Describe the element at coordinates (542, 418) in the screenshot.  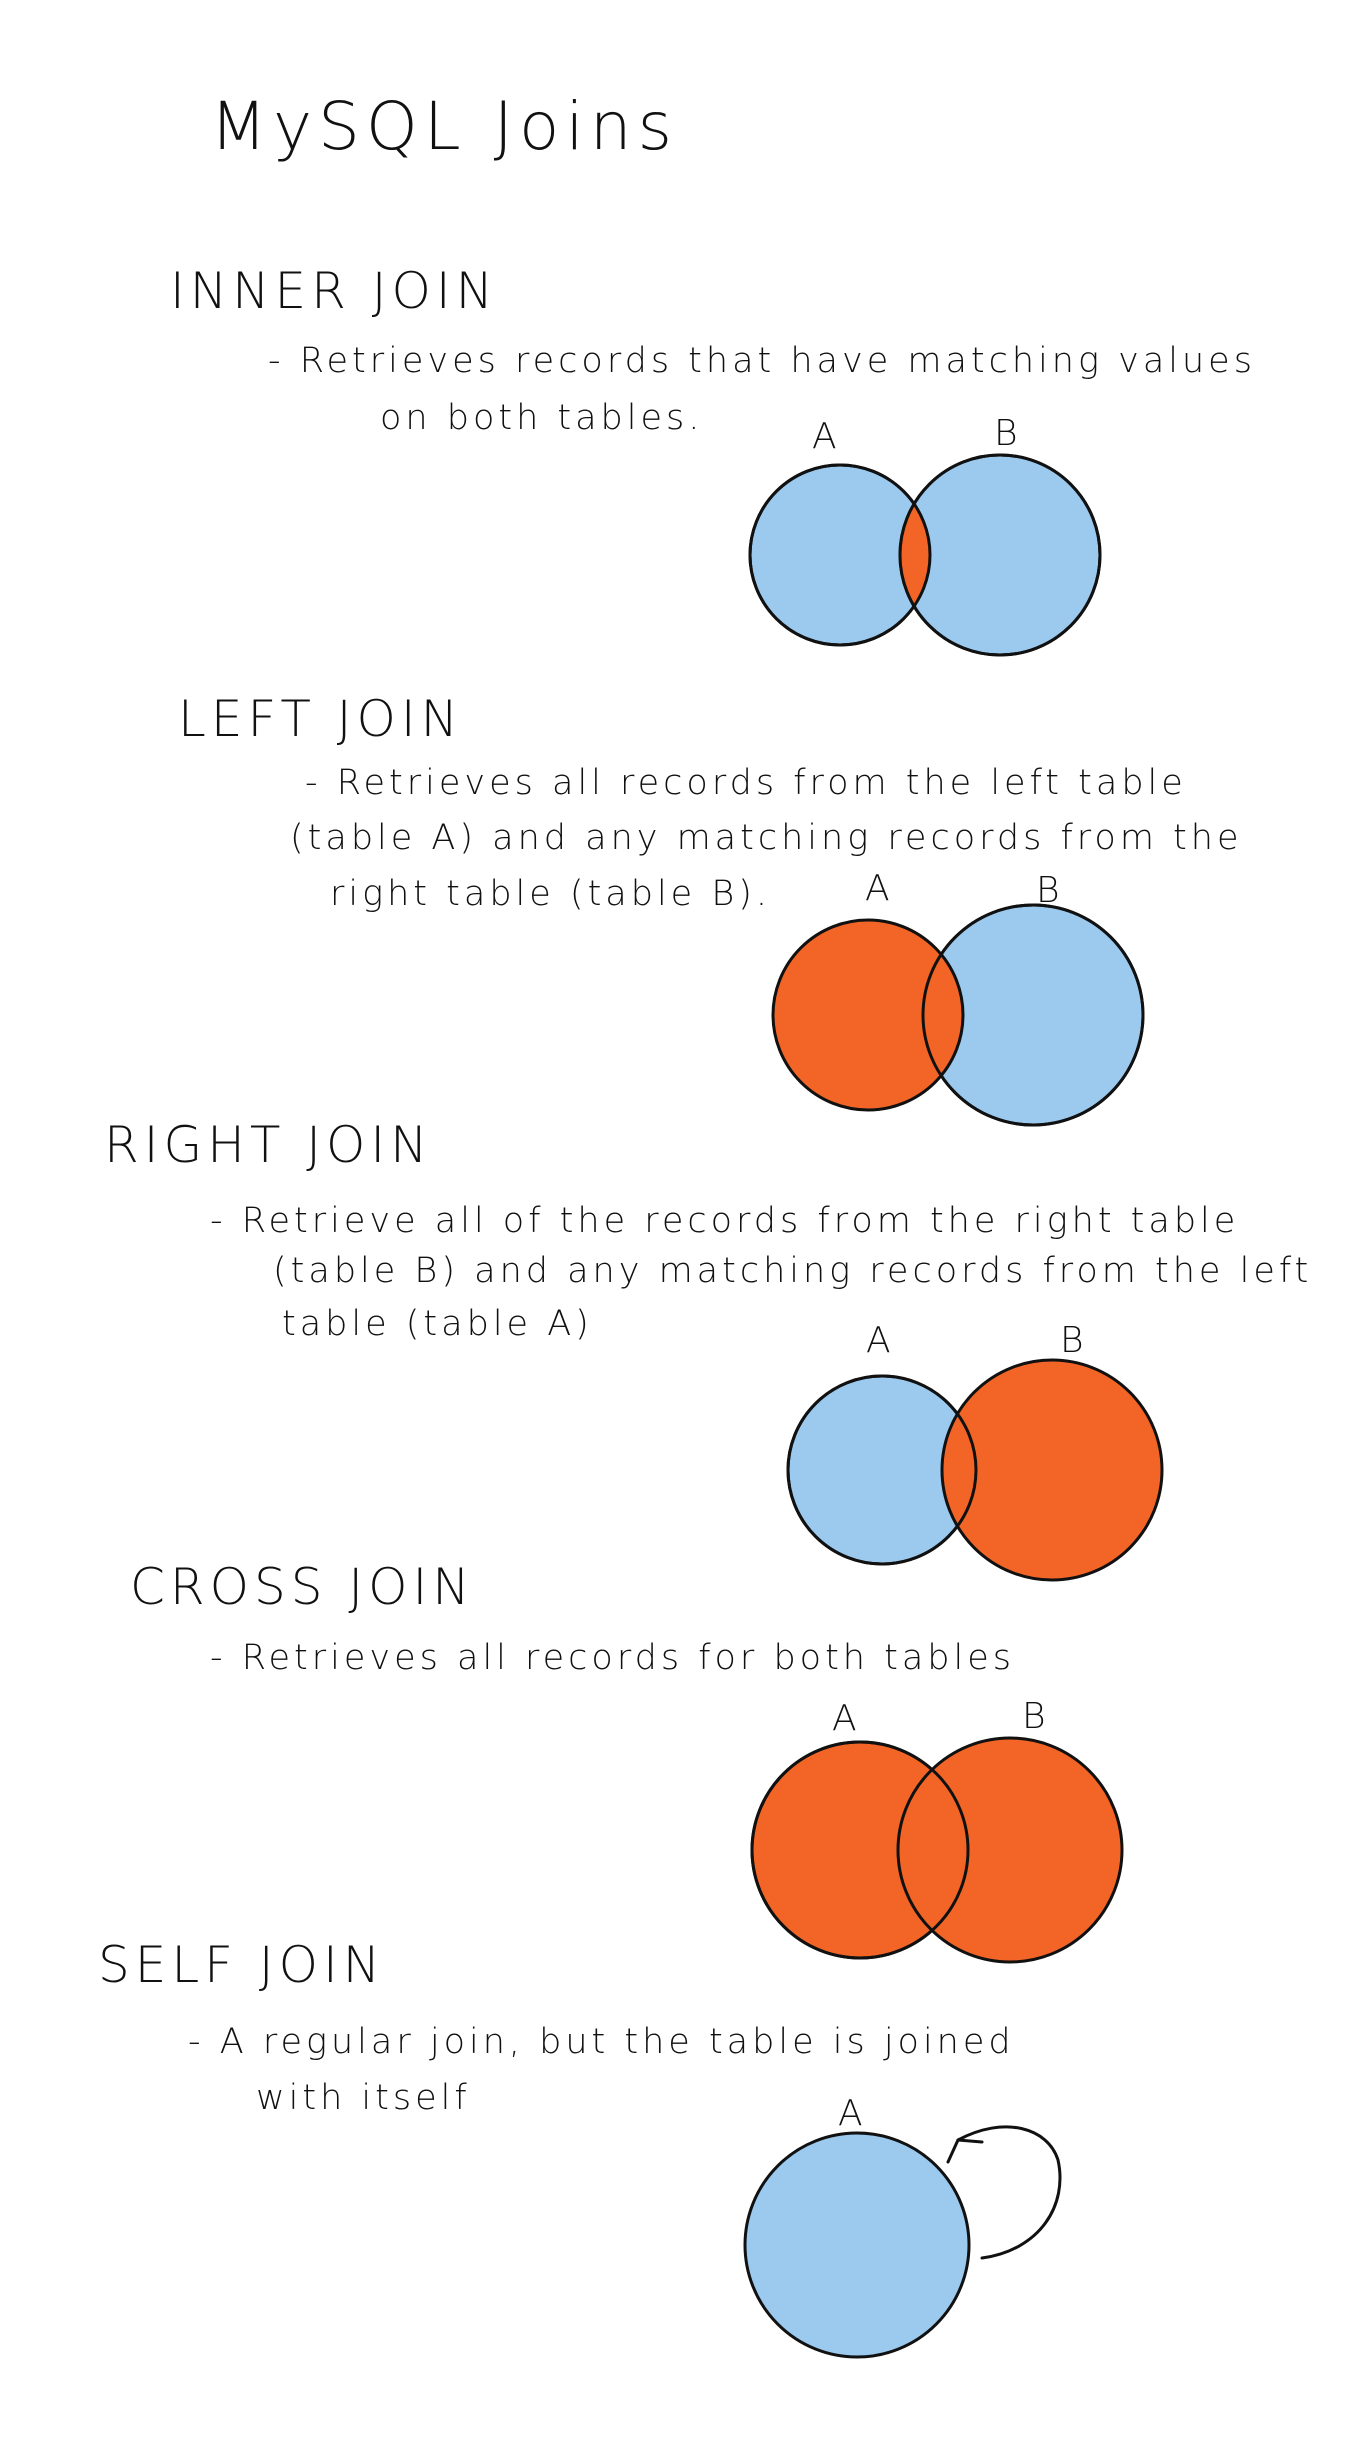
I see `inner-join-description-line-2: on both tables.` at that location.